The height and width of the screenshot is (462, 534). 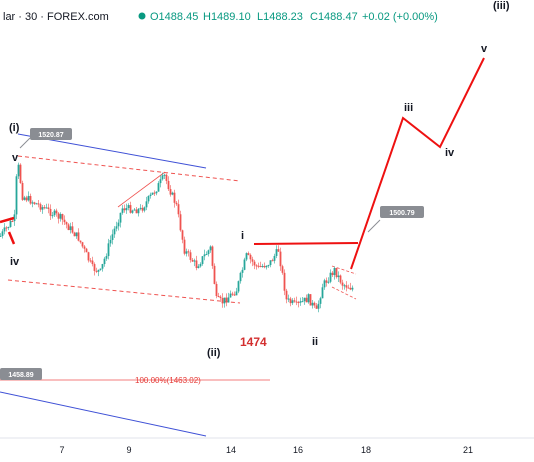 I want to click on wave-iv-line, so click(x=11, y=238).